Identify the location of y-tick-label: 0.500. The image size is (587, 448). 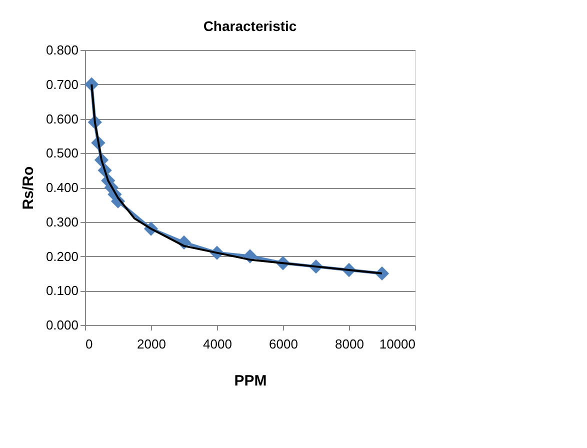
(62, 153).